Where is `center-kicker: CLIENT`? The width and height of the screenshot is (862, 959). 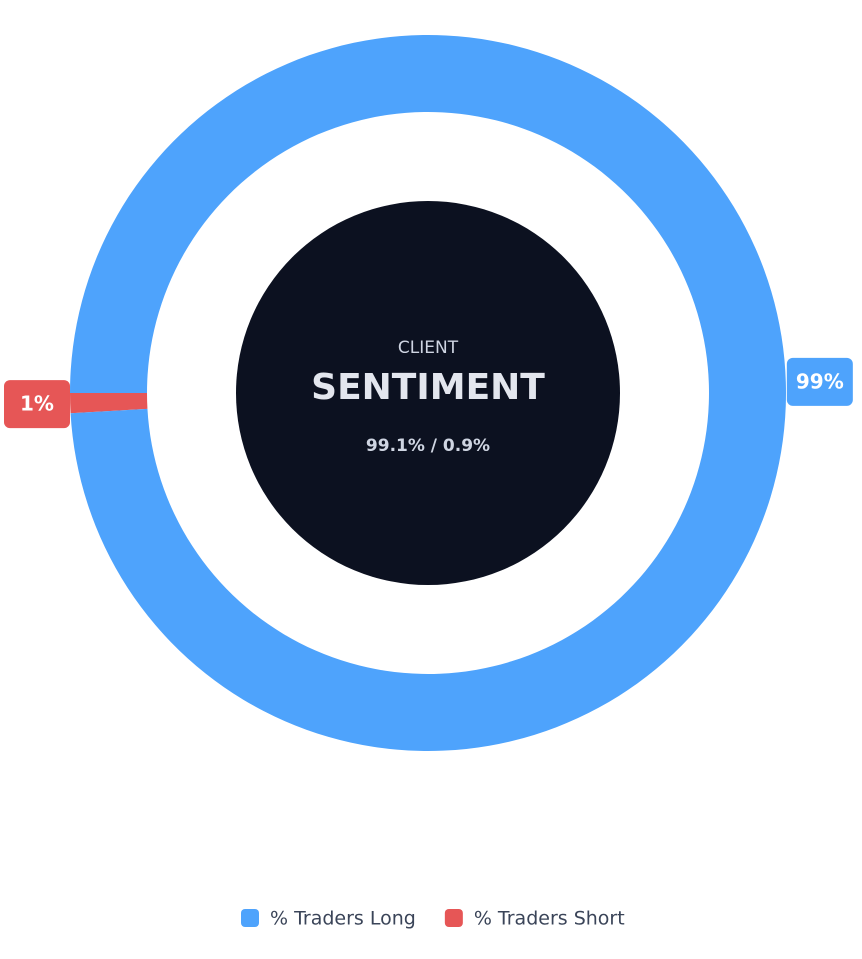 center-kicker: CLIENT is located at coordinates (428, 348).